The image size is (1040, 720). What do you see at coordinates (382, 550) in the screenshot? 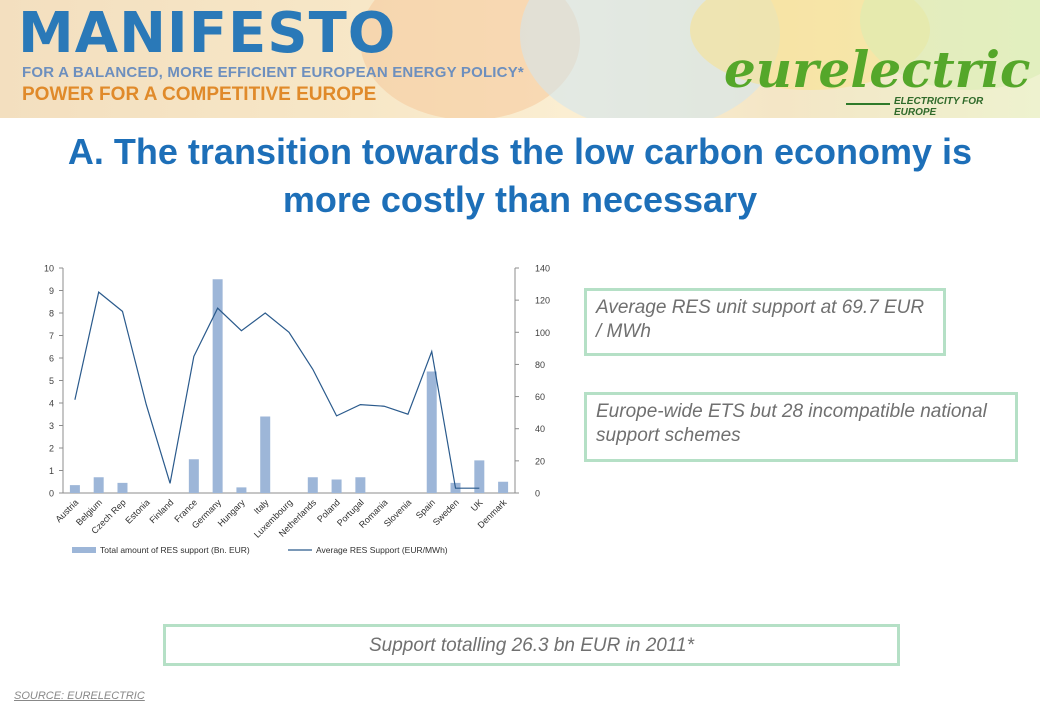
I see `legend-line-label: Average RES Support (EUR/MWh)` at bounding box center [382, 550].